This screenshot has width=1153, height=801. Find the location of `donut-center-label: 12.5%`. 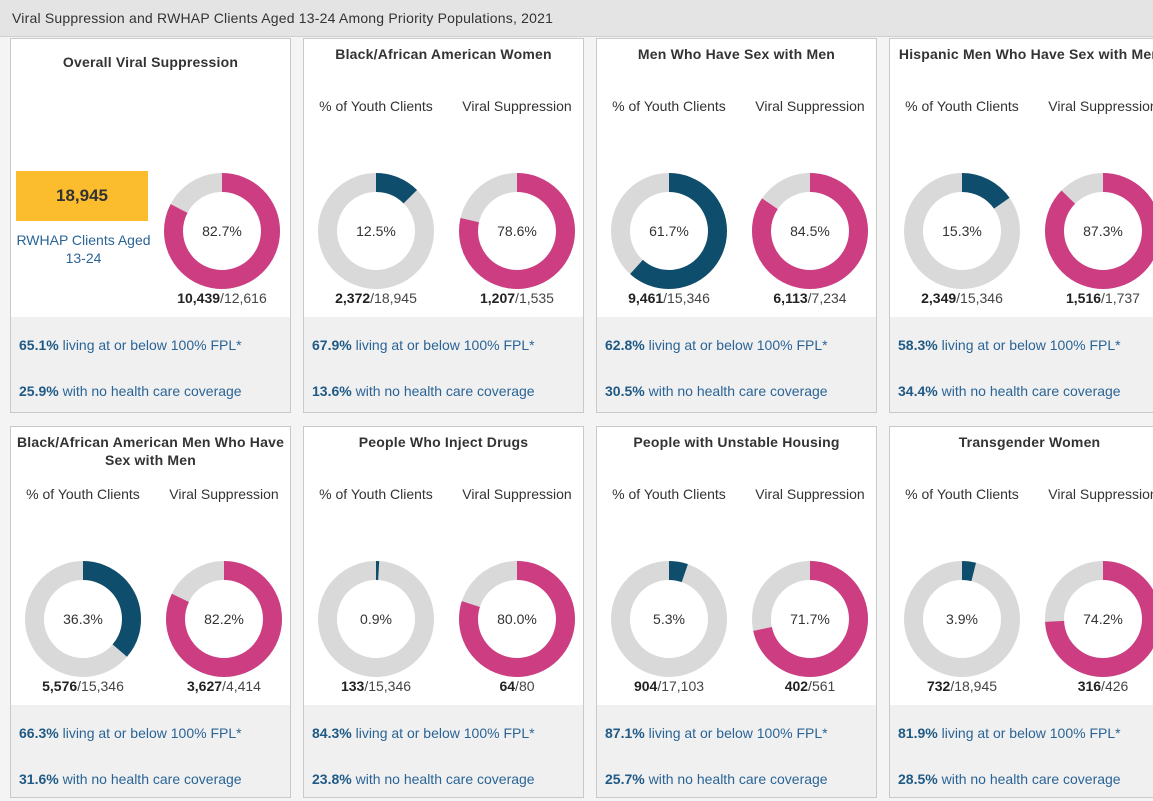

donut-center-label: 12.5% is located at coordinates (376, 231).